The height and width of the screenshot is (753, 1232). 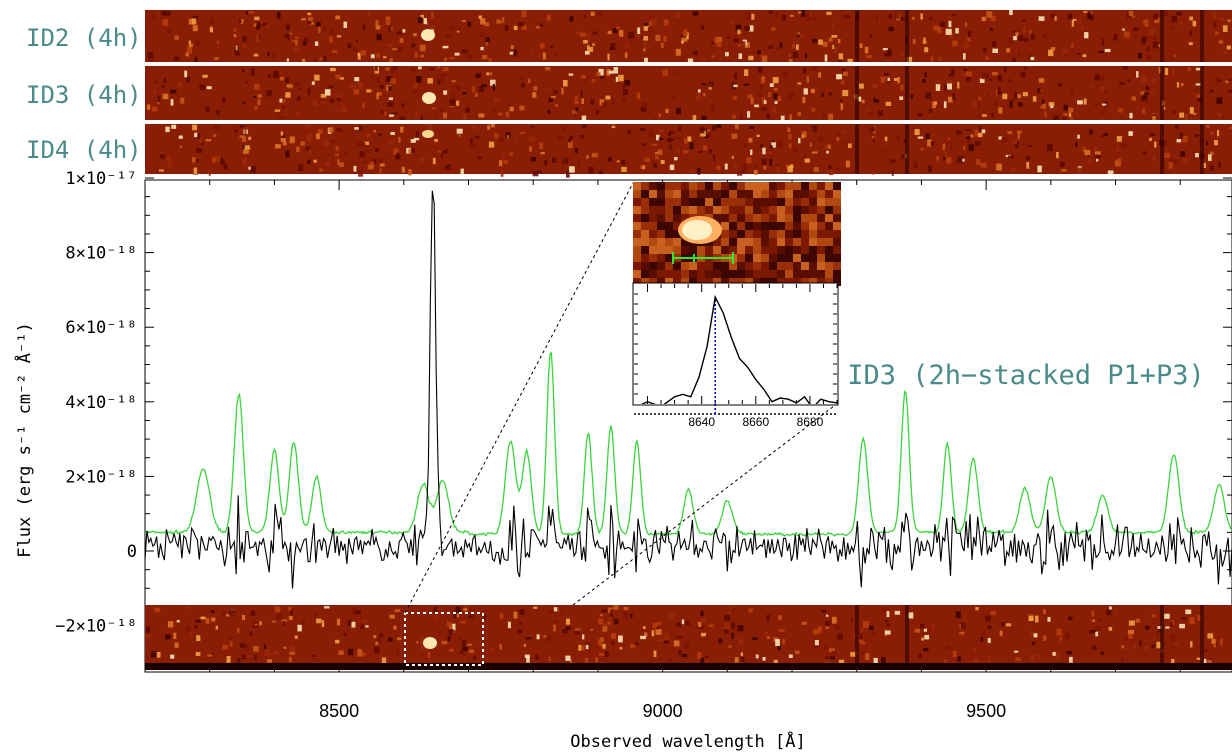 I want to click on y-tick-label: 1×10⁻¹⁷, so click(x=101, y=179).